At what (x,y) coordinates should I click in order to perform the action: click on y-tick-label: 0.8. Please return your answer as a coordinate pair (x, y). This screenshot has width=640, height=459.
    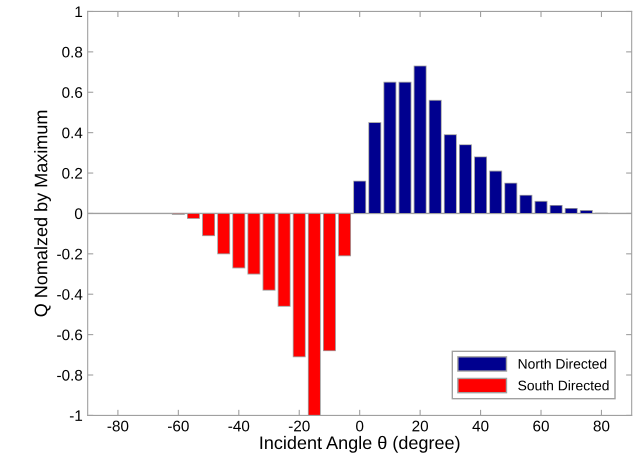
    Looking at the image, I should click on (72, 52).